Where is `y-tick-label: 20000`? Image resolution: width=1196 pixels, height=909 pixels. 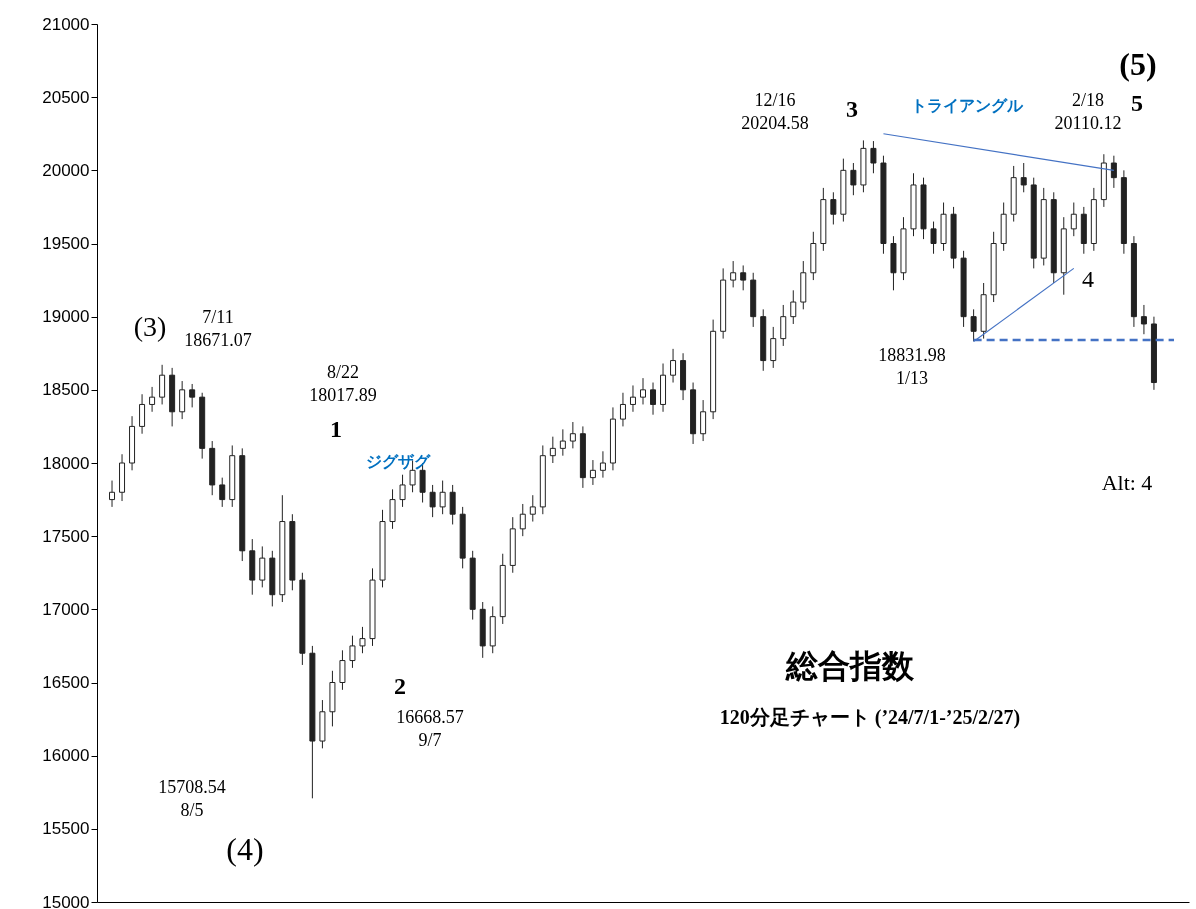
y-tick-label: 20000 is located at coordinates (66, 170).